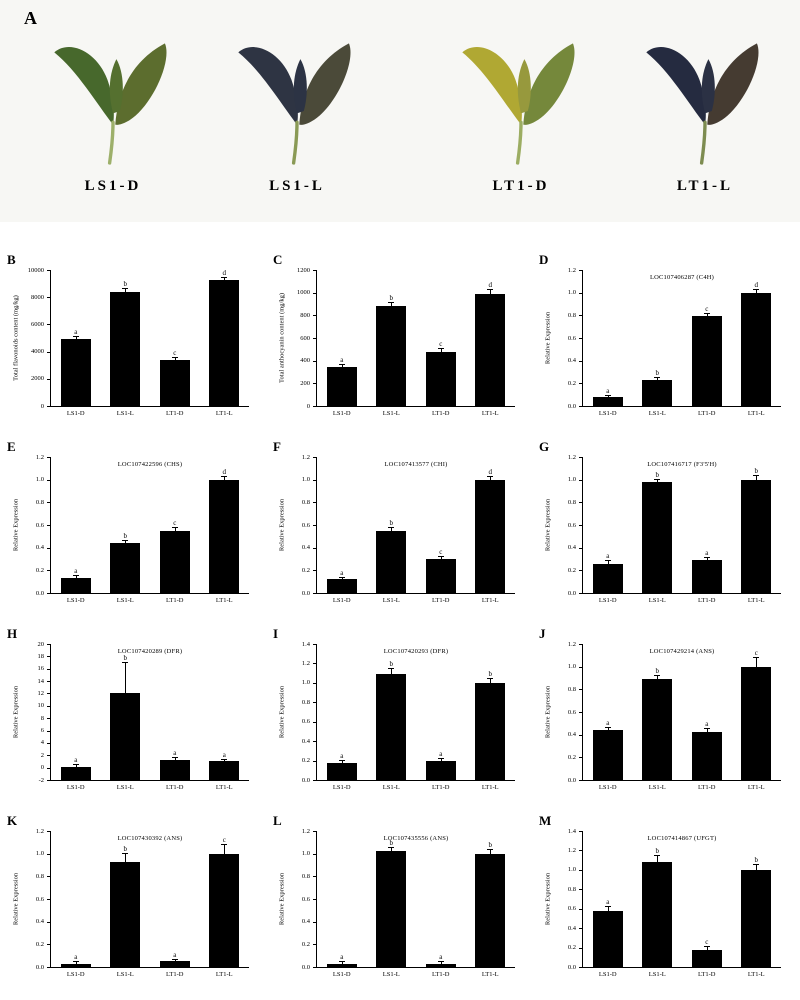  What do you see at coordinates (113, 114) in the screenshot?
I see `photo-LS1-D: LS1-D` at bounding box center [113, 114].